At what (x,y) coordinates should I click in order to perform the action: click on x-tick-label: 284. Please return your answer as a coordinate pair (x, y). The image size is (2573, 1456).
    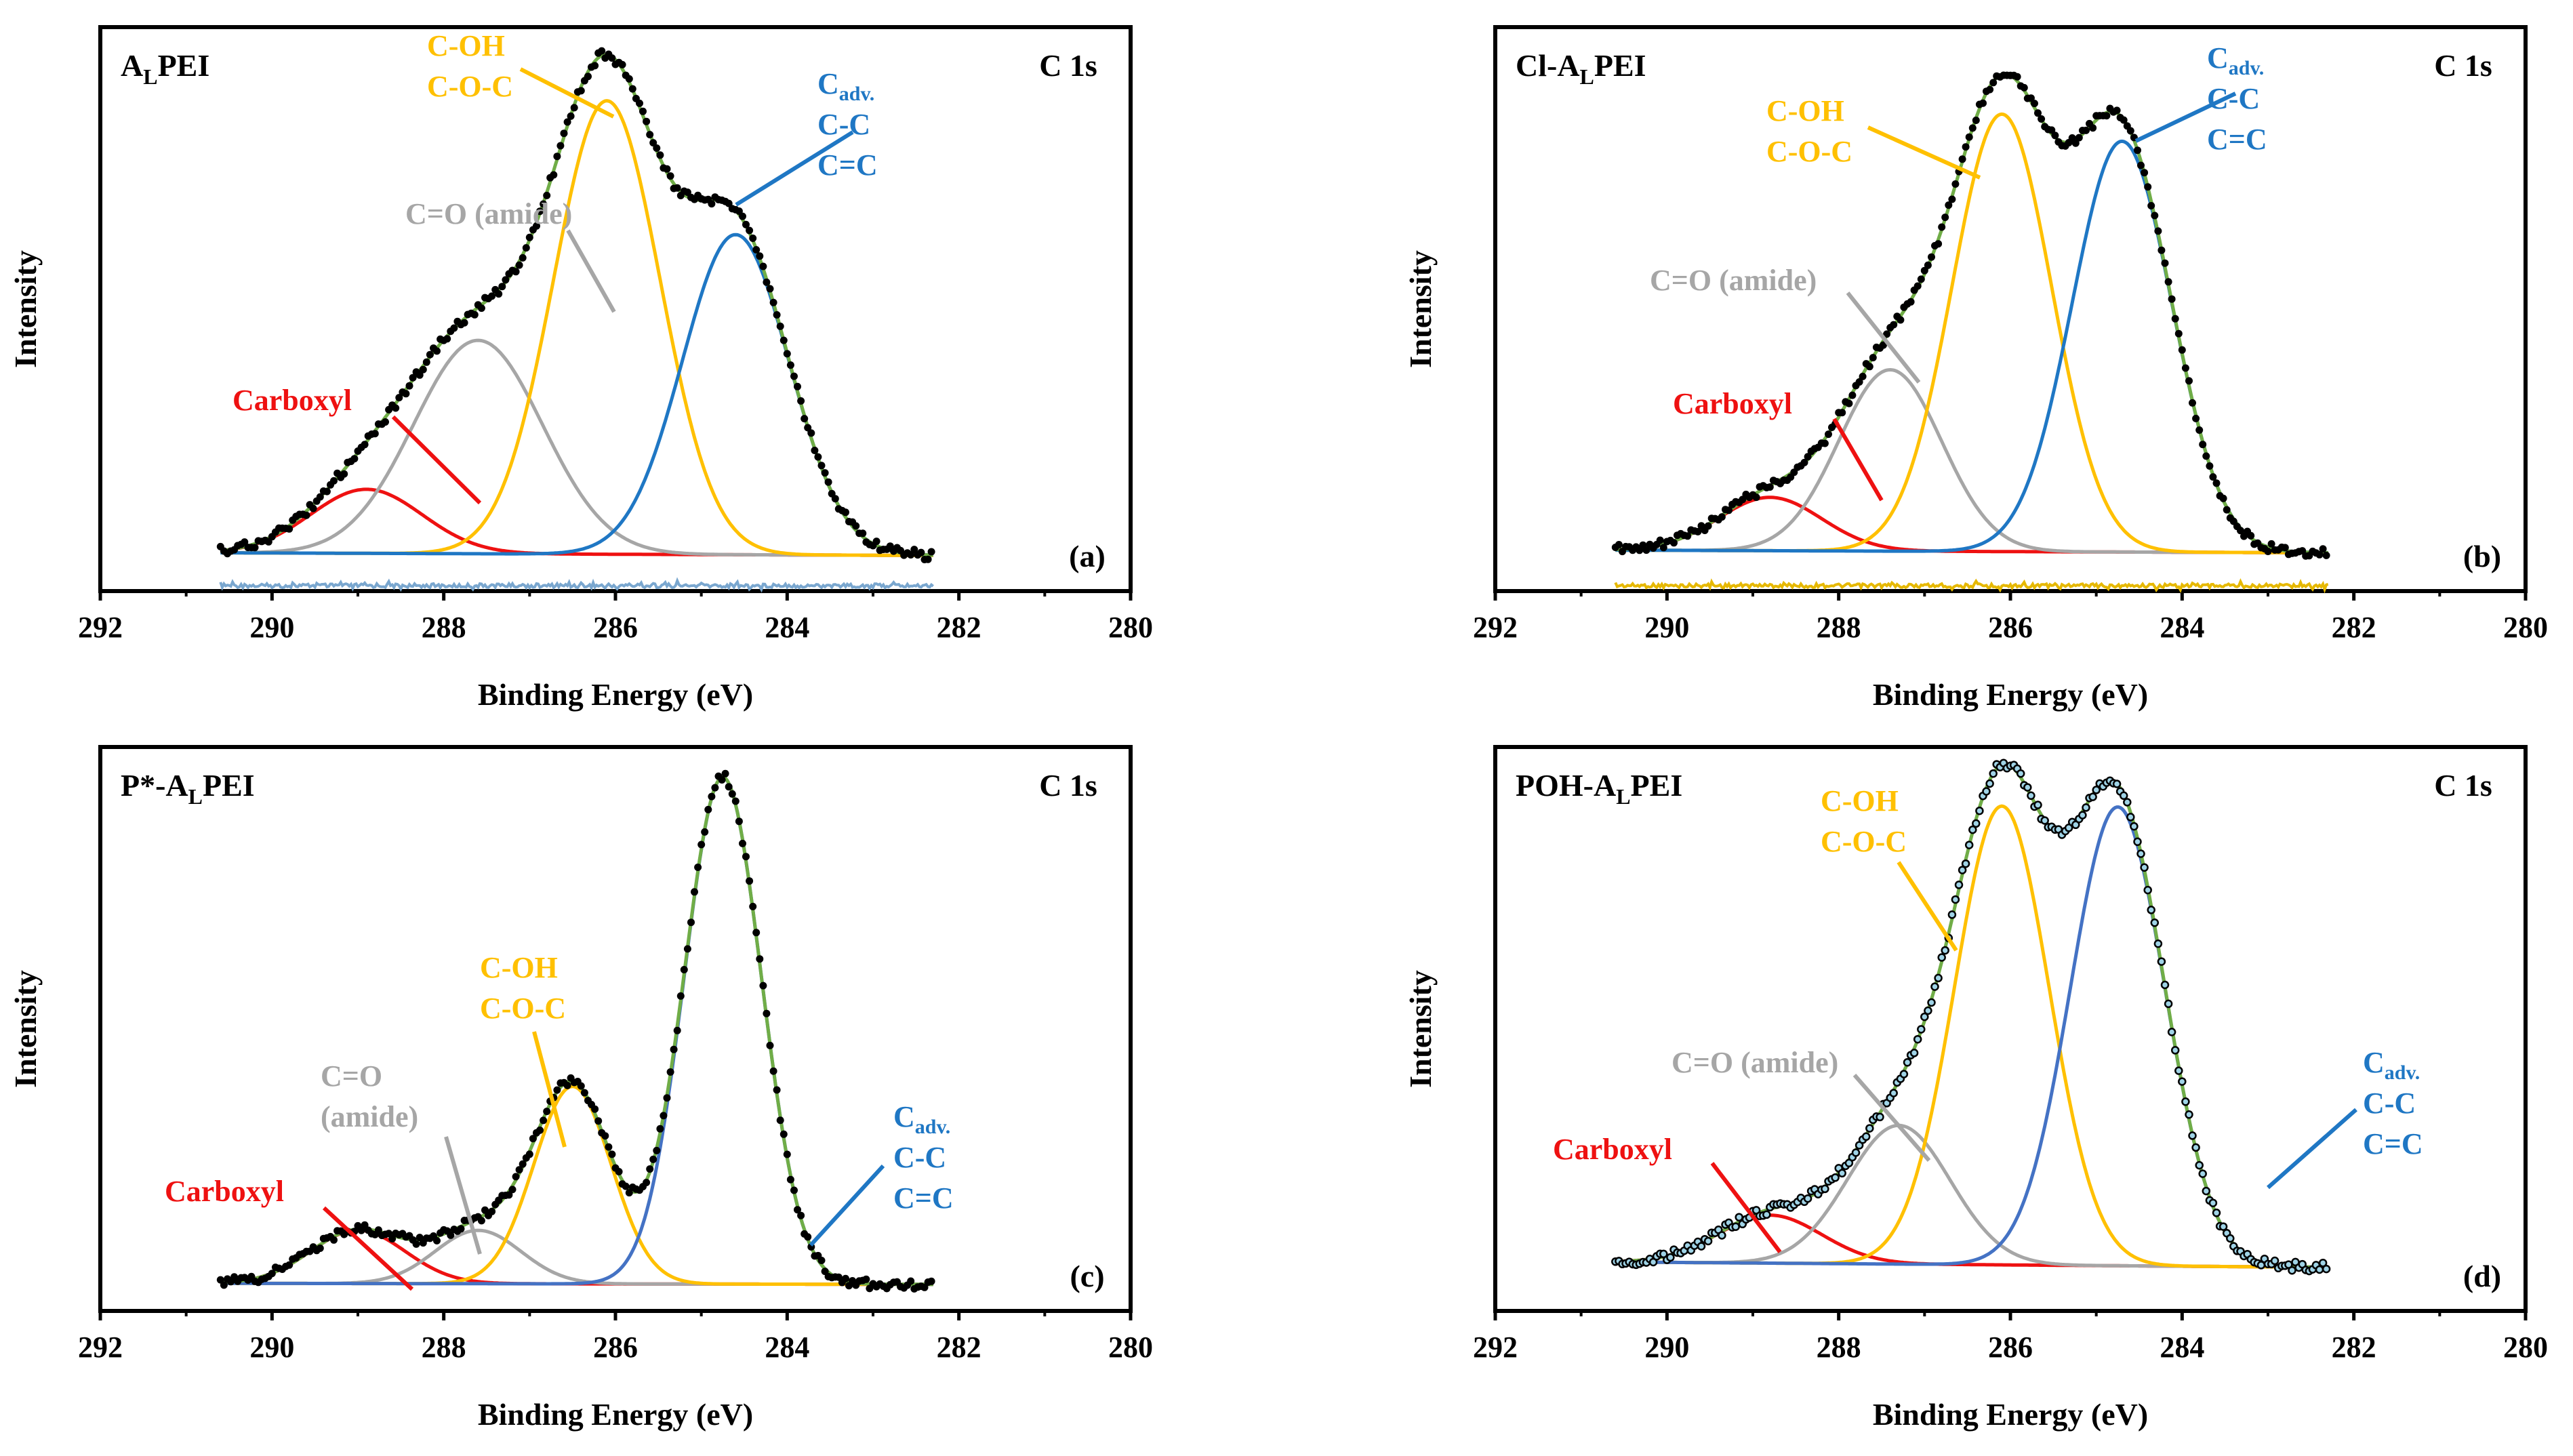
    Looking at the image, I should click on (787, 627).